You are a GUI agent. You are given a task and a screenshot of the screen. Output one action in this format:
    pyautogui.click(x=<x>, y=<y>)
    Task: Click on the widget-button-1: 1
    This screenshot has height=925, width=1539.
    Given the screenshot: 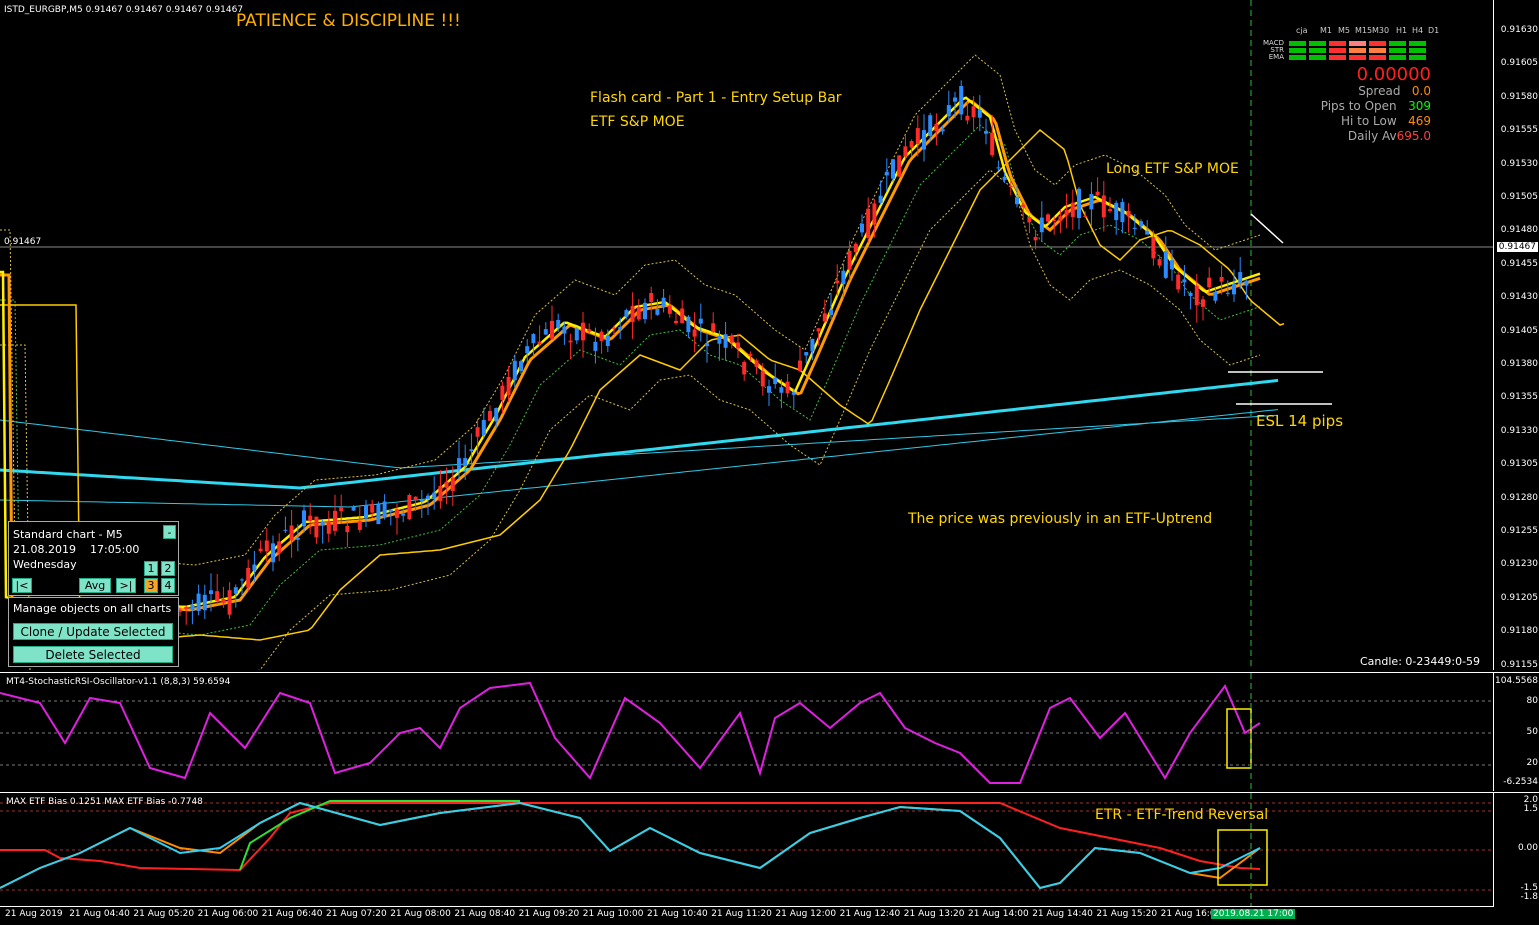 What is the action you would take?
    pyautogui.click(x=151, y=568)
    